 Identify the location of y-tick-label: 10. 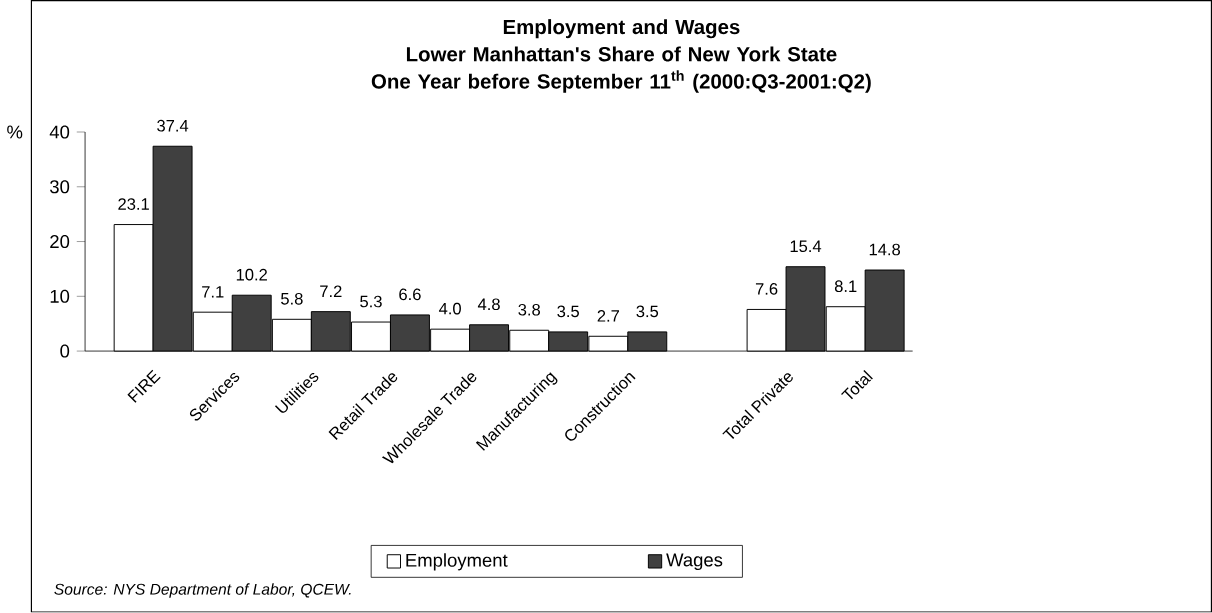
(60, 296).